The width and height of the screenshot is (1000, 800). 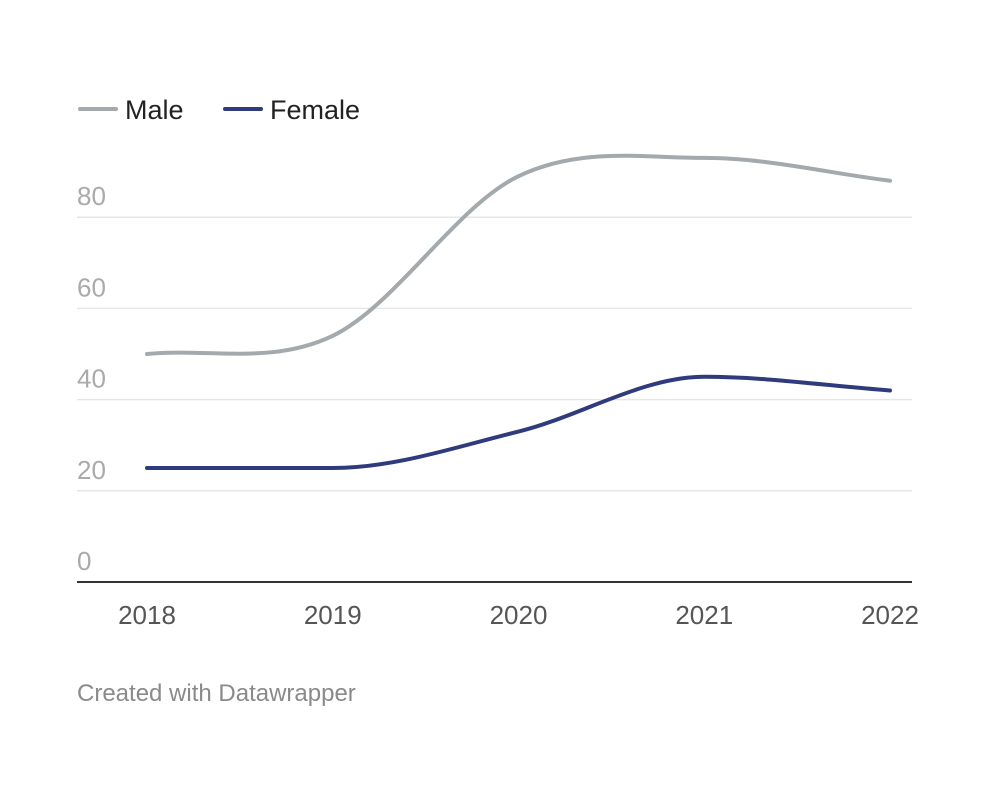 I want to click on y-tick-label: 40, so click(x=91, y=379).